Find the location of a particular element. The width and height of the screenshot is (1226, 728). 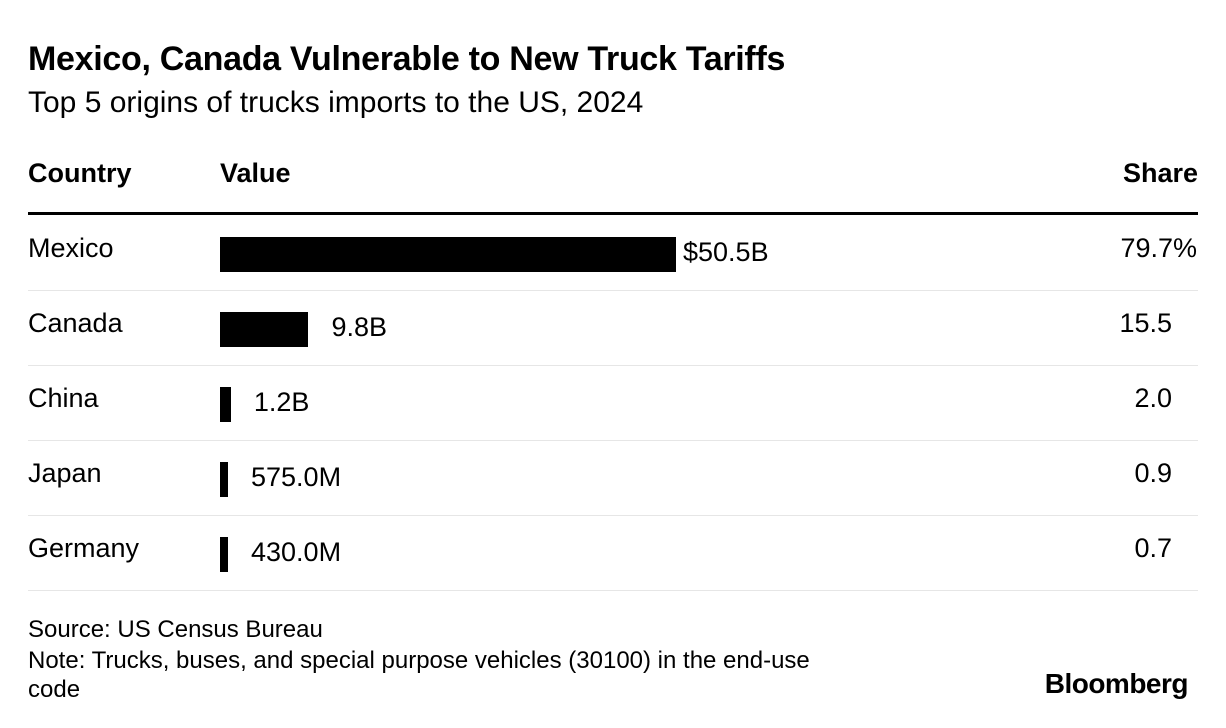

country-label: Mexico is located at coordinates (71, 247).